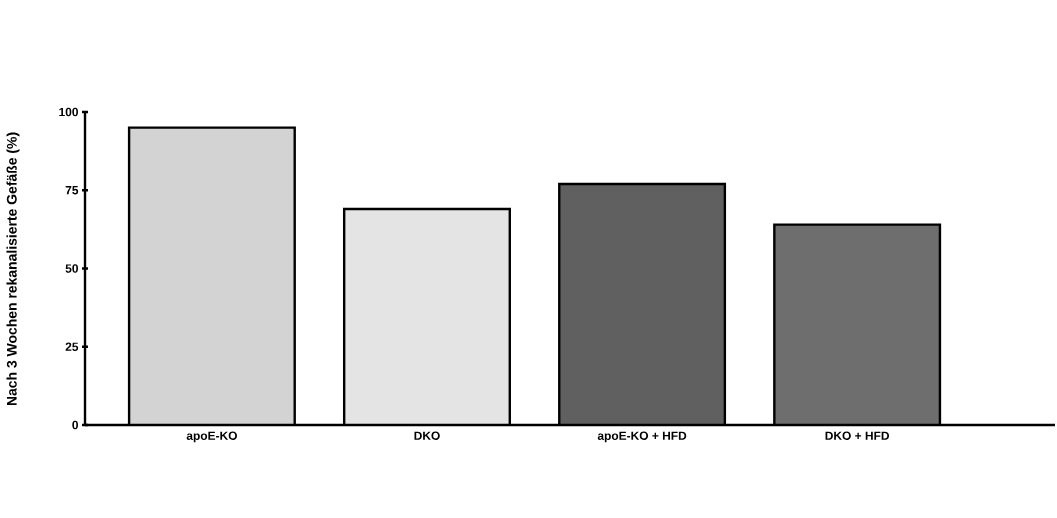 The image size is (1057, 518). What do you see at coordinates (72, 190) in the screenshot?
I see `y-tick-label: 75` at bounding box center [72, 190].